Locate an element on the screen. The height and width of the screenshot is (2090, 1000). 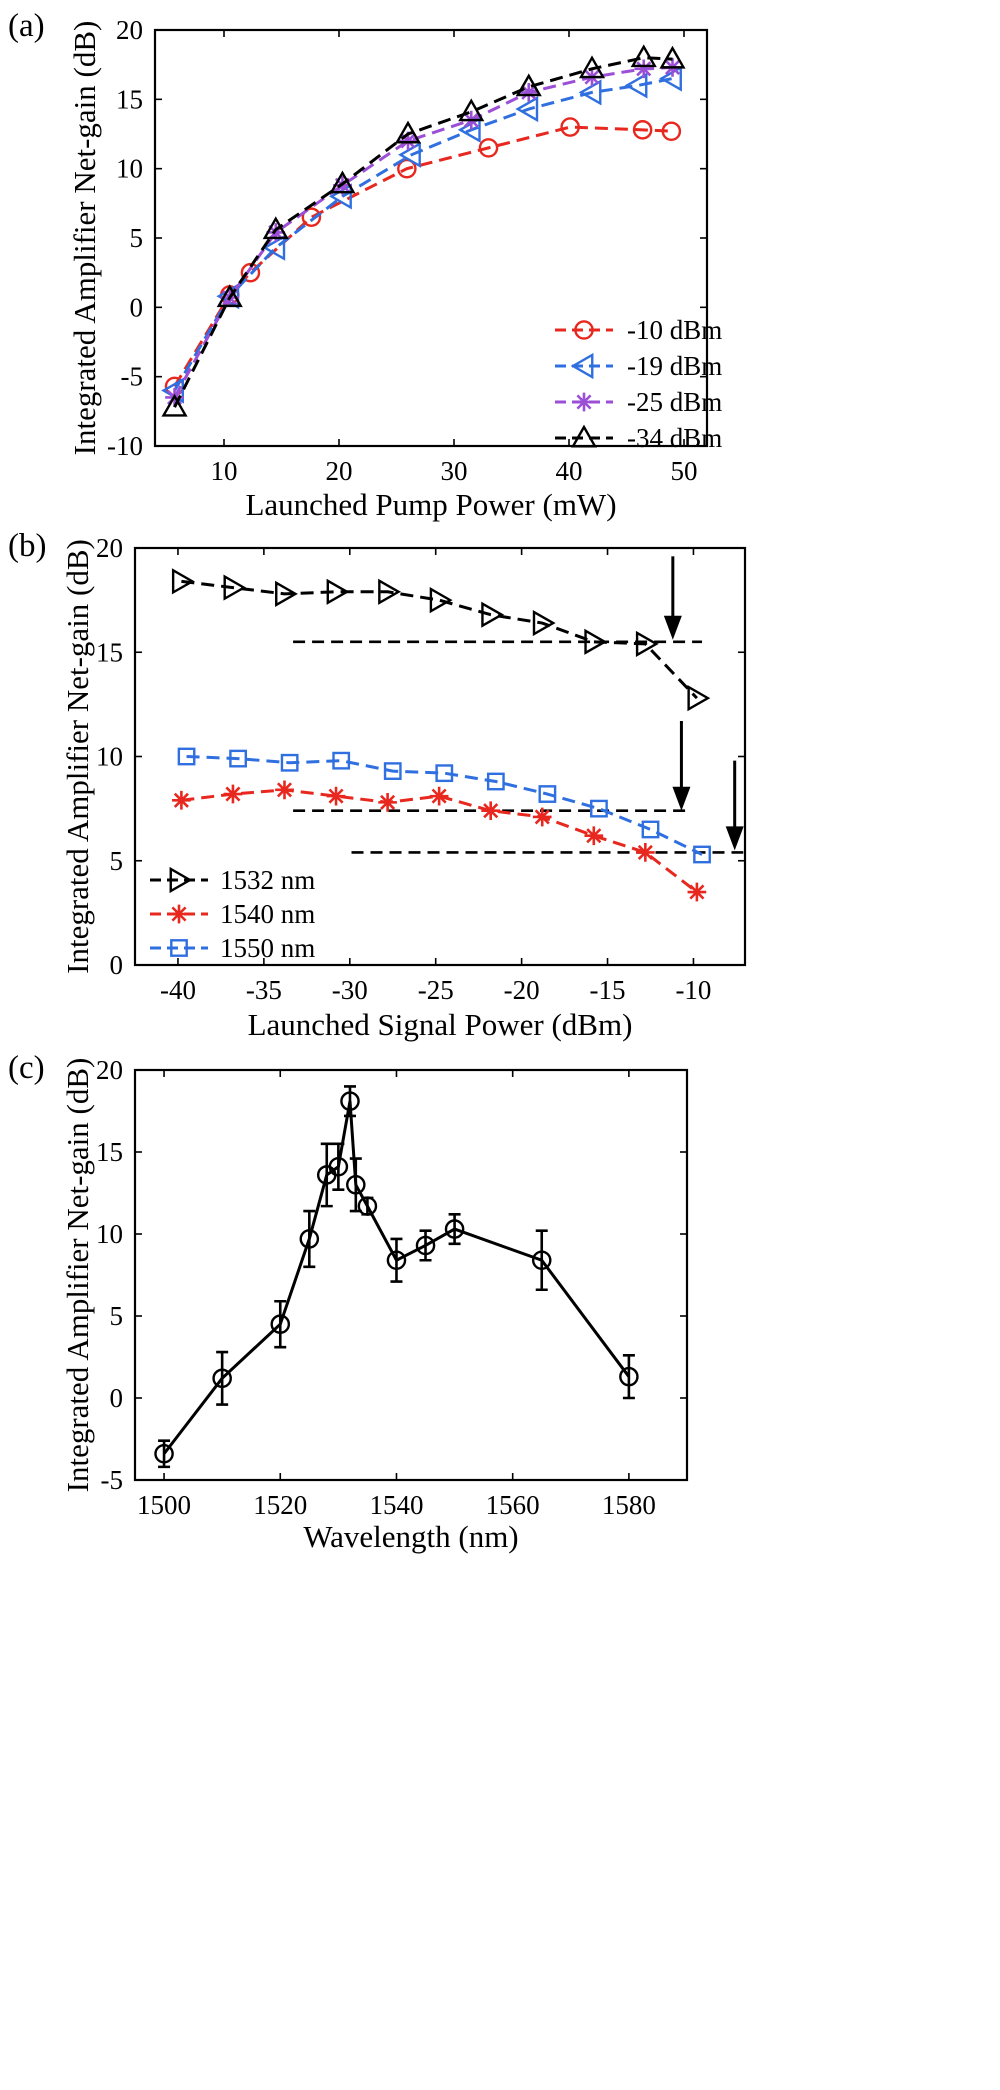
plot-frame is located at coordinates (431, 238).